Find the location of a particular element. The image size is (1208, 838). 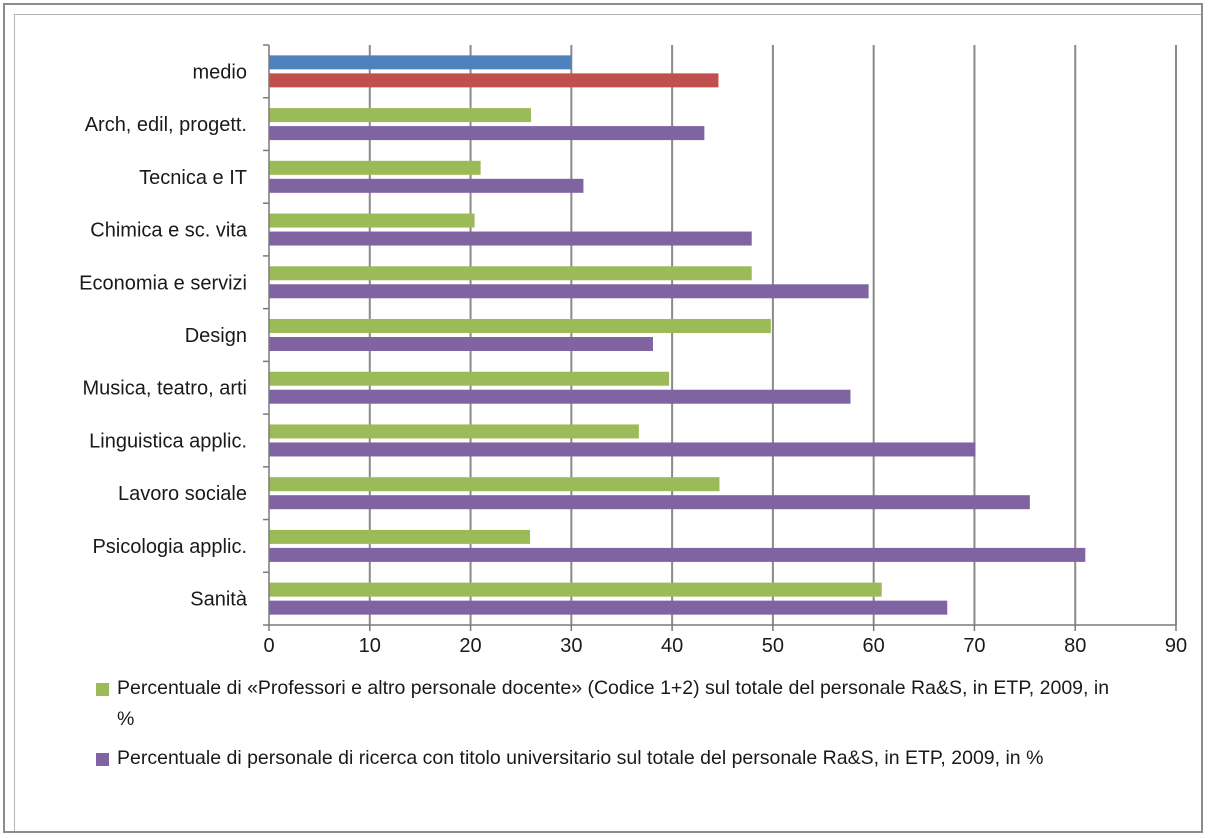

category-label-7: Linguistica applic. is located at coordinates (168, 441).